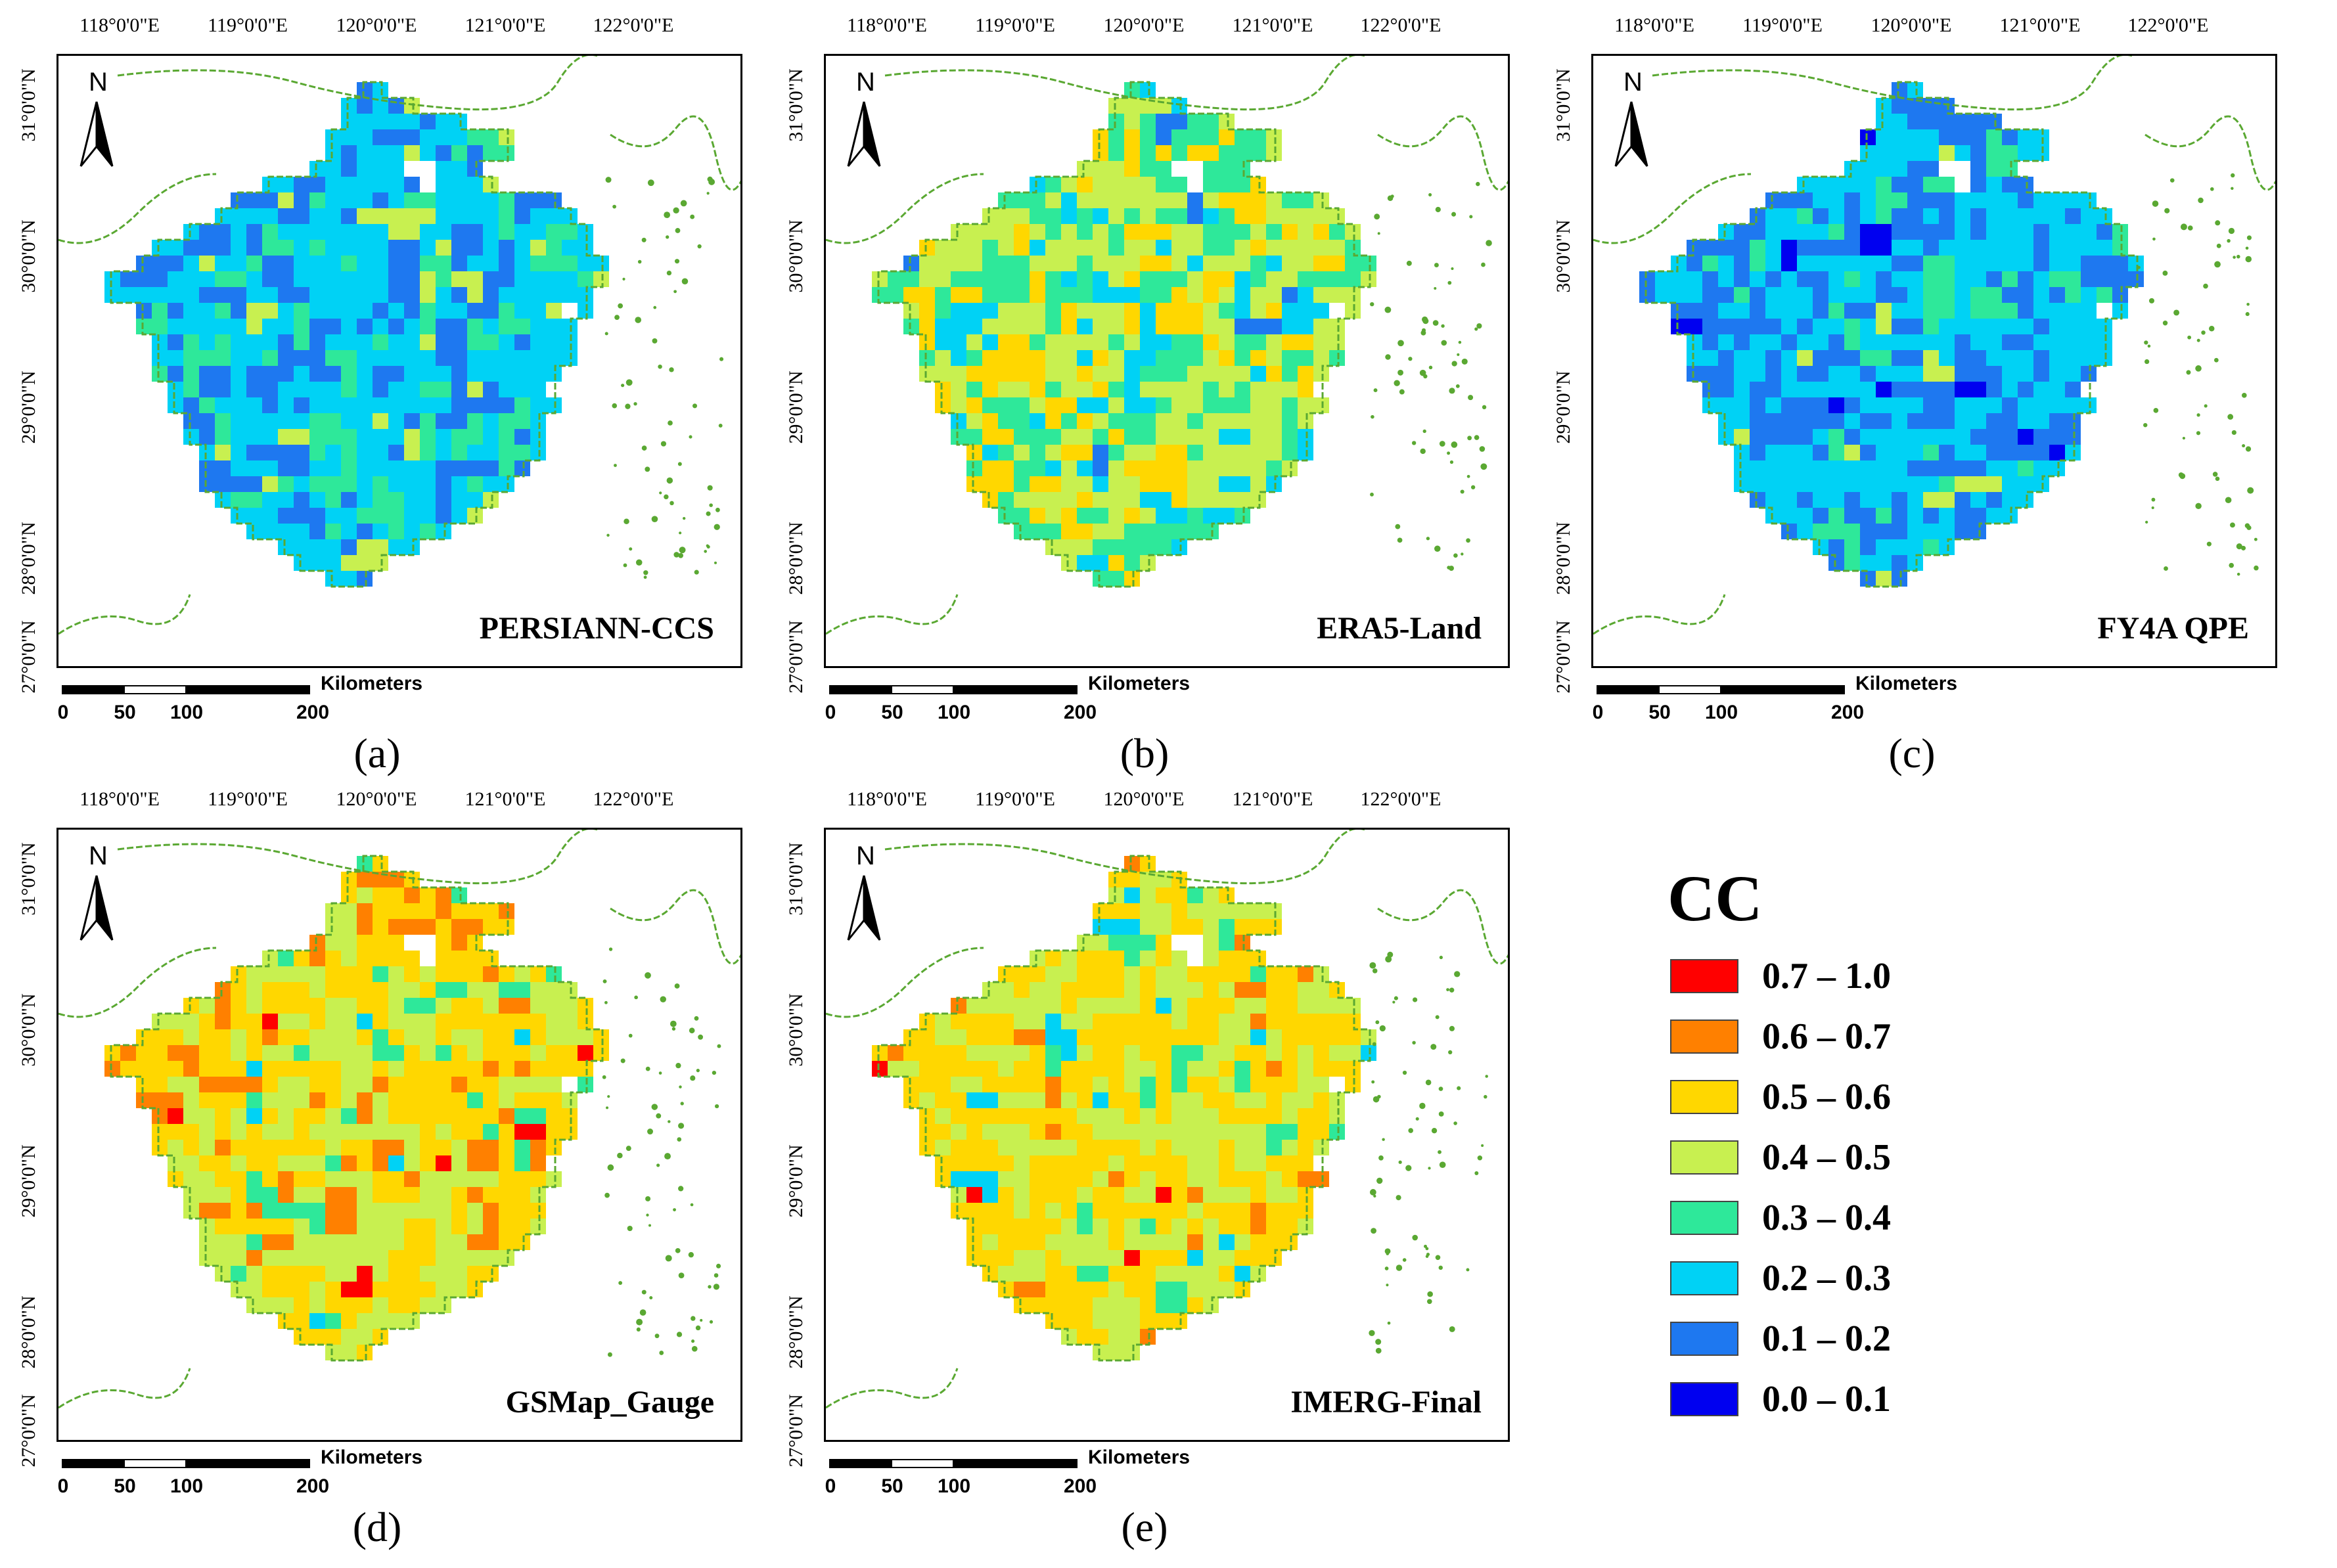 The width and height of the screenshot is (2337, 1568). What do you see at coordinates (98, 82) in the screenshot?
I see `north-label: N` at bounding box center [98, 82].